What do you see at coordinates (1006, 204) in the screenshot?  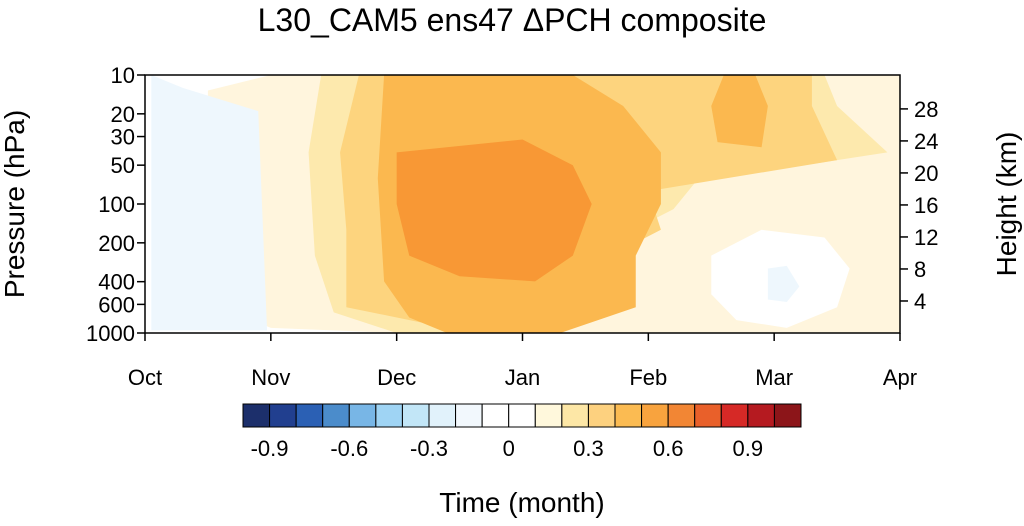 I see `y2-axis-label: Height (km)` at bounding box center [1006, 204].